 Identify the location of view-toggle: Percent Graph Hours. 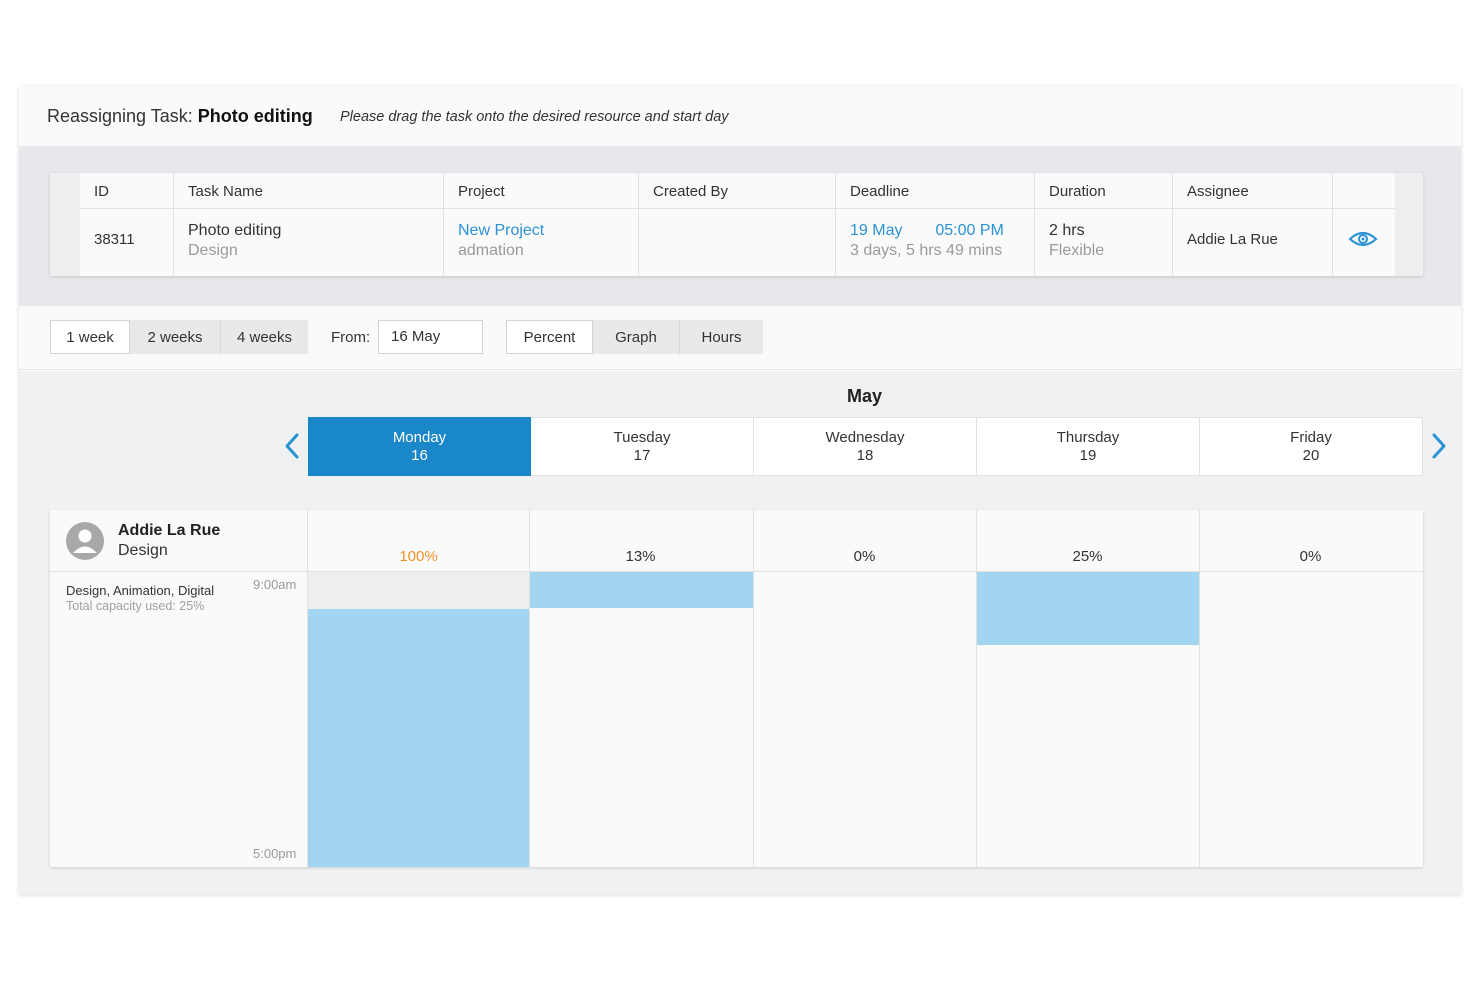
(634, 337).